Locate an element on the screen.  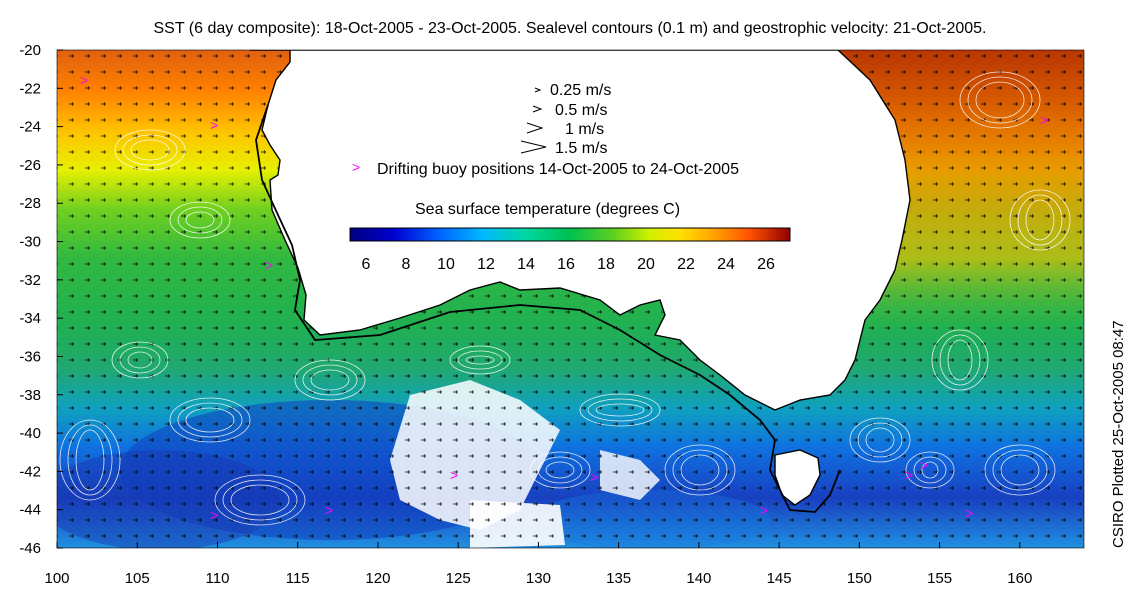
y-tick-label: -42 is located at coordinates (30, 471).